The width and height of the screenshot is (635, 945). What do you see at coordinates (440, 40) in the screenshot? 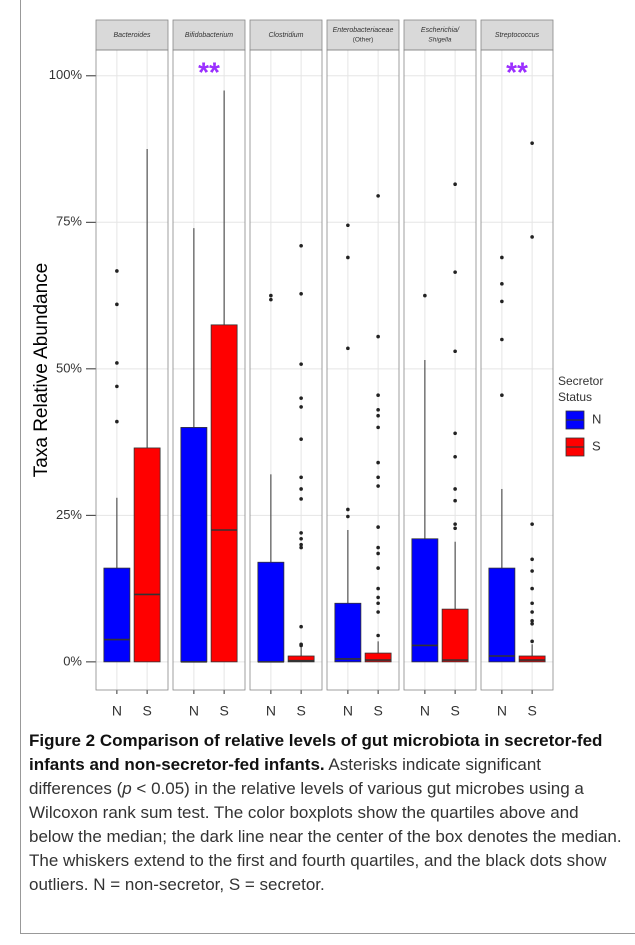
I see `strip-label: Shigella` at bounding box center [440, 40].